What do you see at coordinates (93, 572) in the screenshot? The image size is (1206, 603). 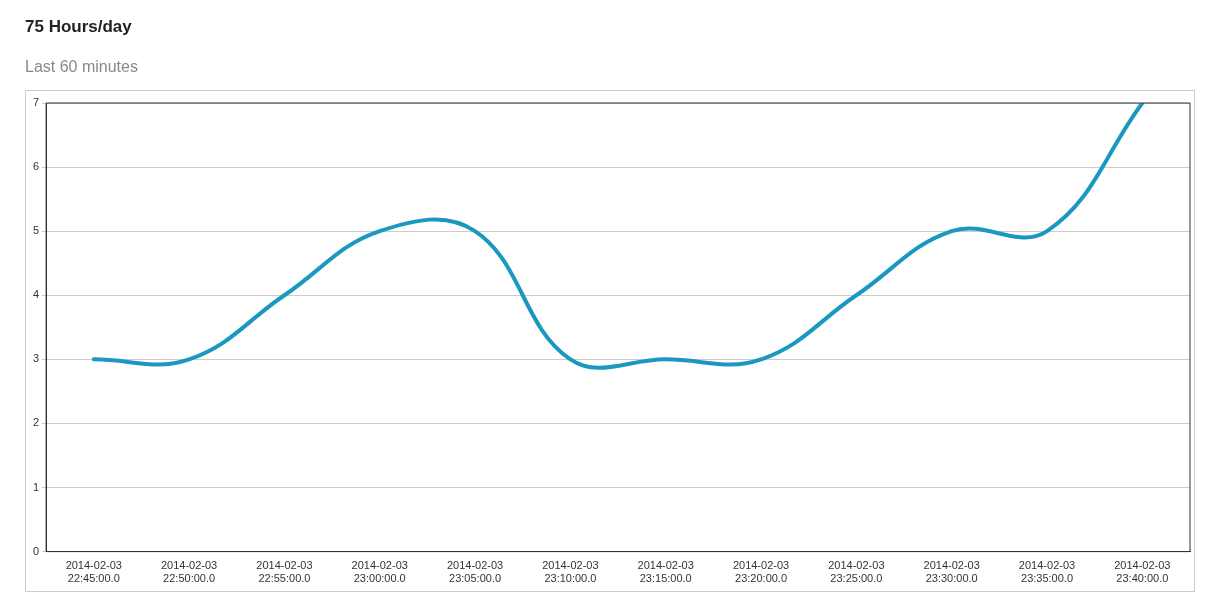 I see `x-tick-label: 2014-02-03 22:45:00.0` at bounding box center [93, 572].